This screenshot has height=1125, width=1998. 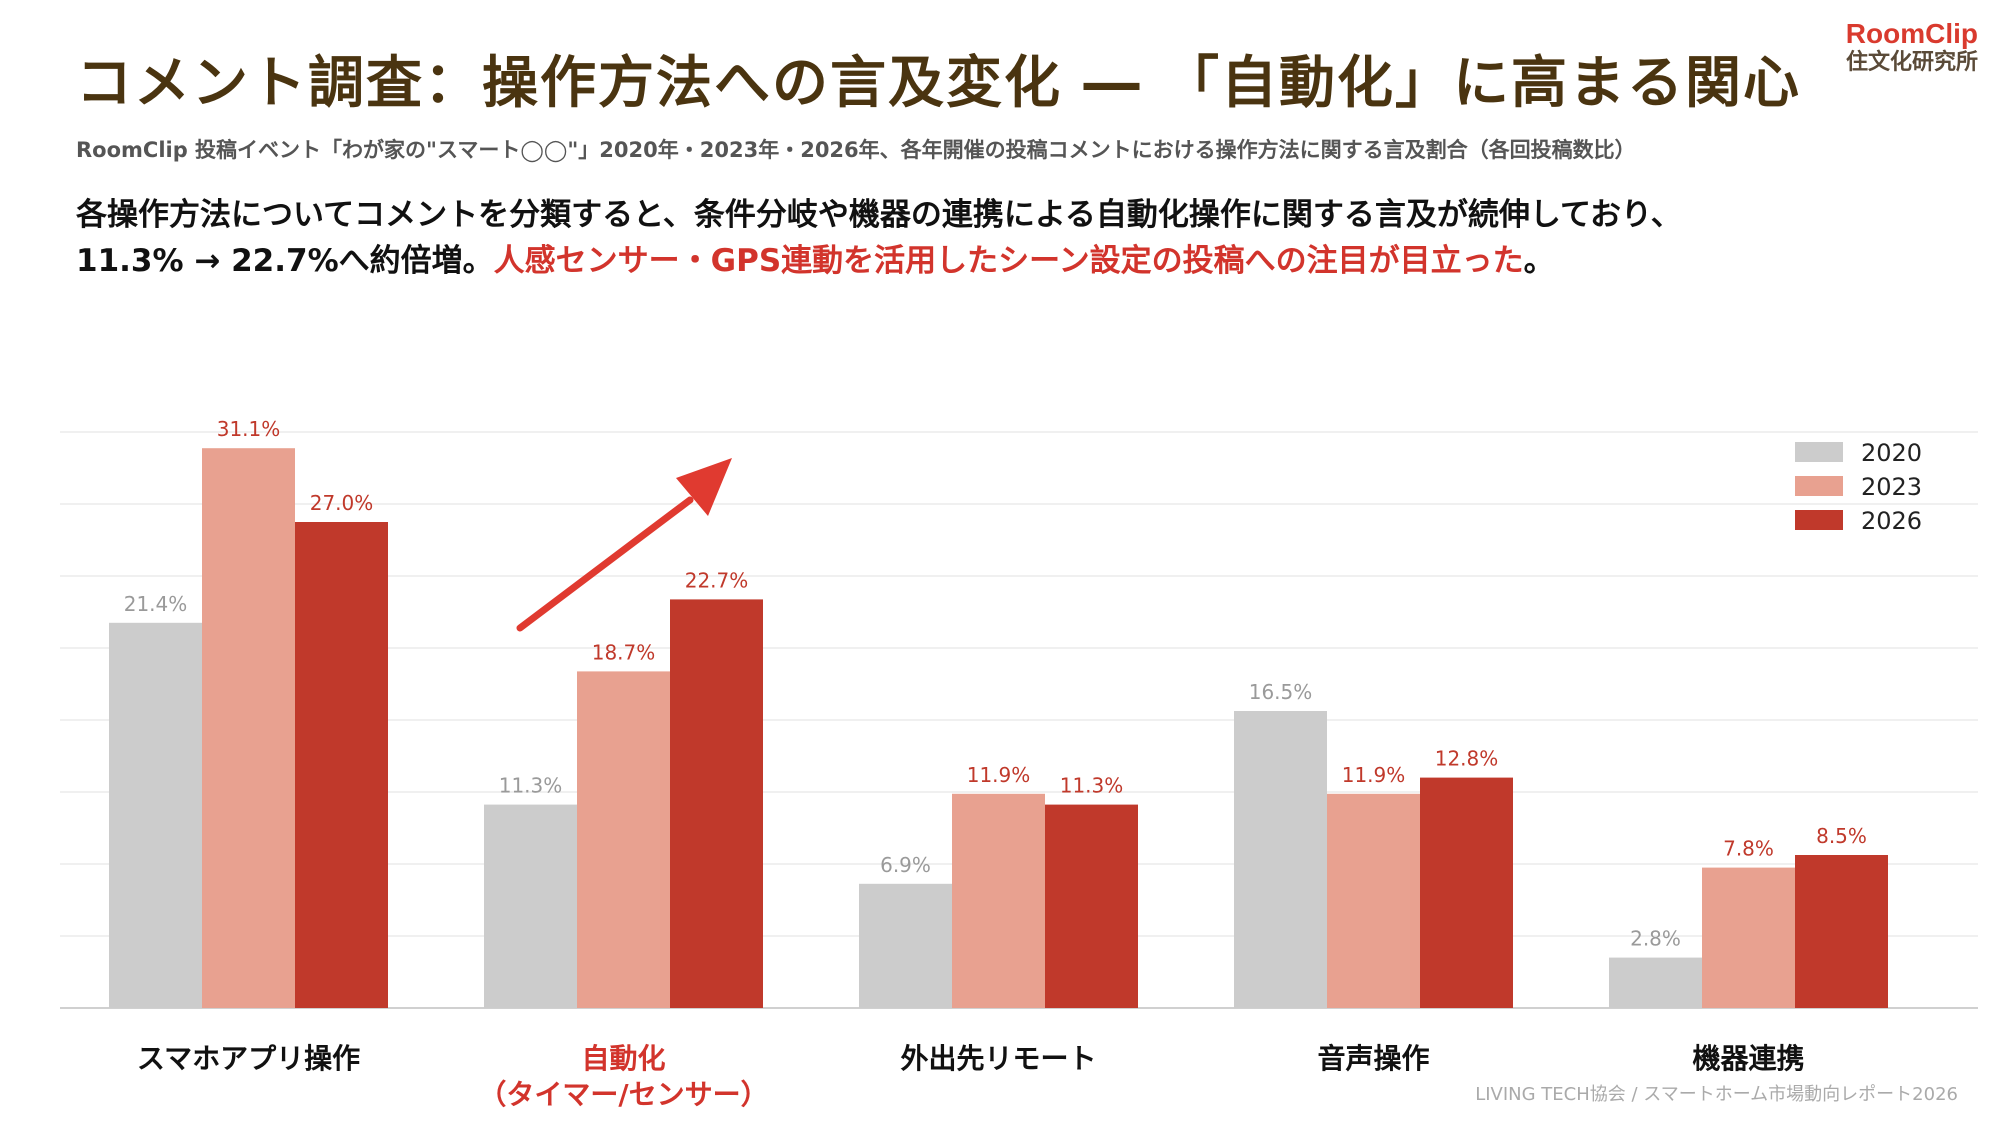 I want to click on category-label: 音声操作, so click(x=1373, y=1058).